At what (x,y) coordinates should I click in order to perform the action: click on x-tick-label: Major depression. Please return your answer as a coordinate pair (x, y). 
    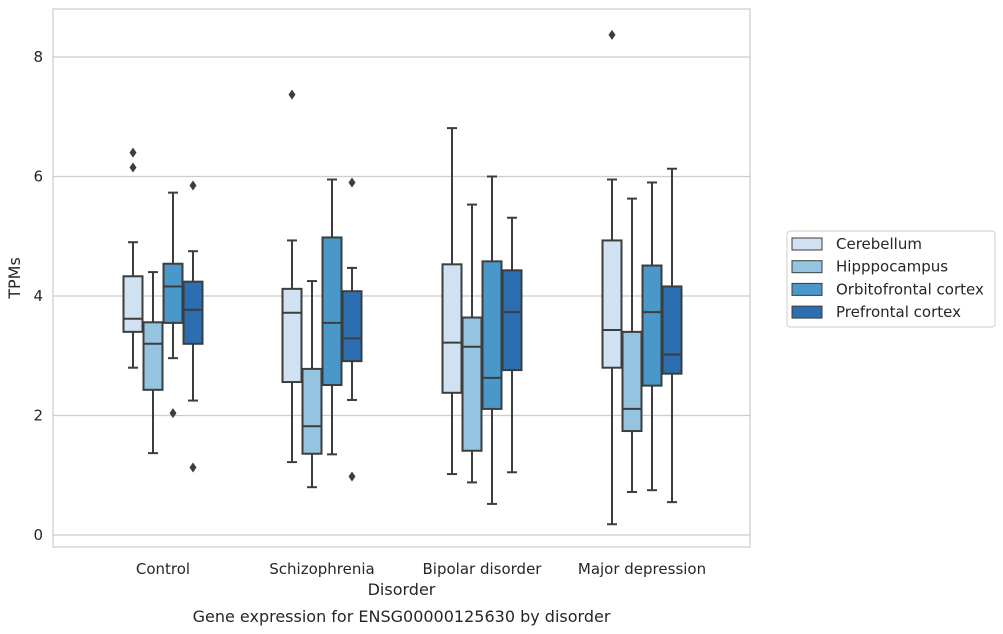
    Looking at the image, I should click on (642, 569).